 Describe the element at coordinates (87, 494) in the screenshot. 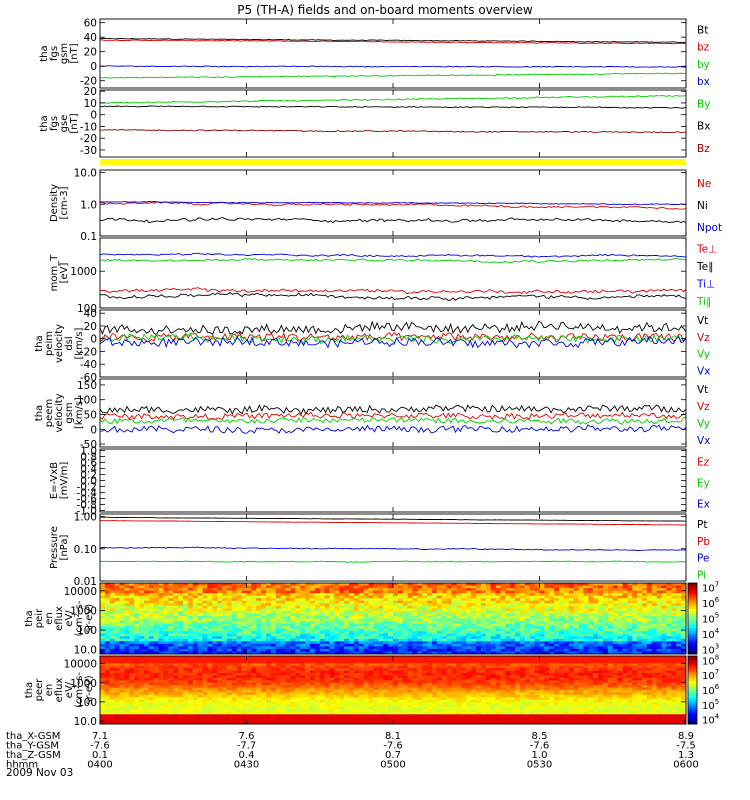

I see `y-tick-label: -0.4` at that location.